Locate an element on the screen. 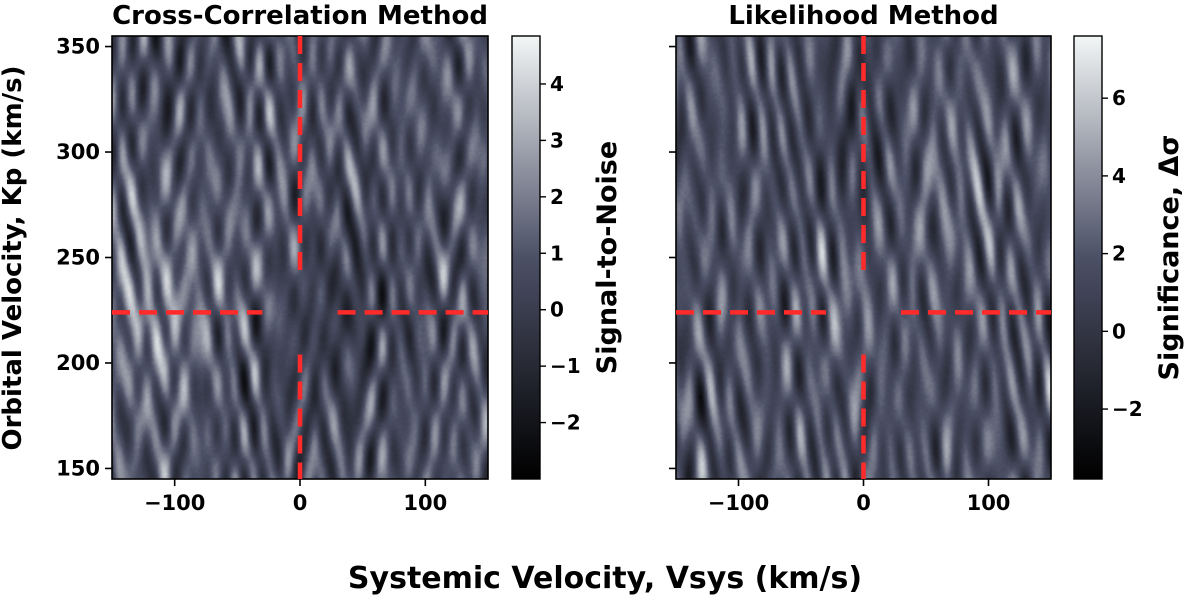  colorbar-label: Significance, Δσ is located at coordinates (1169, 258).